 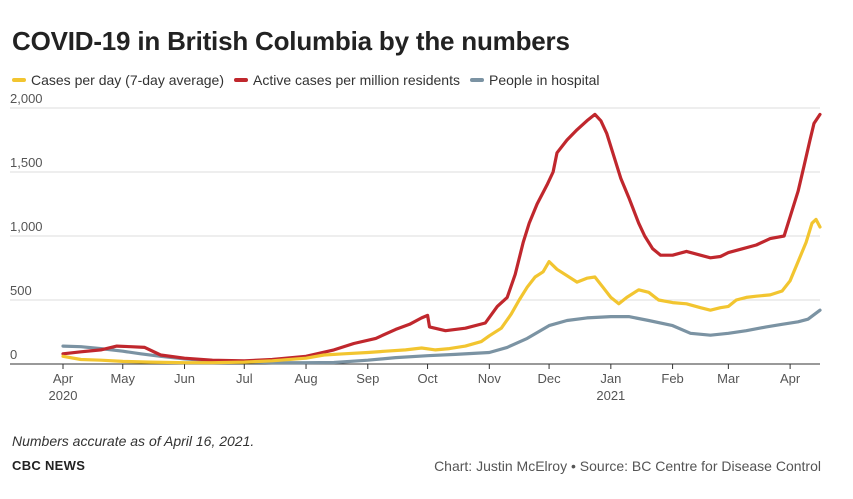 I want to click on y-tick-label: 2,000, so click(x=26, y=98).